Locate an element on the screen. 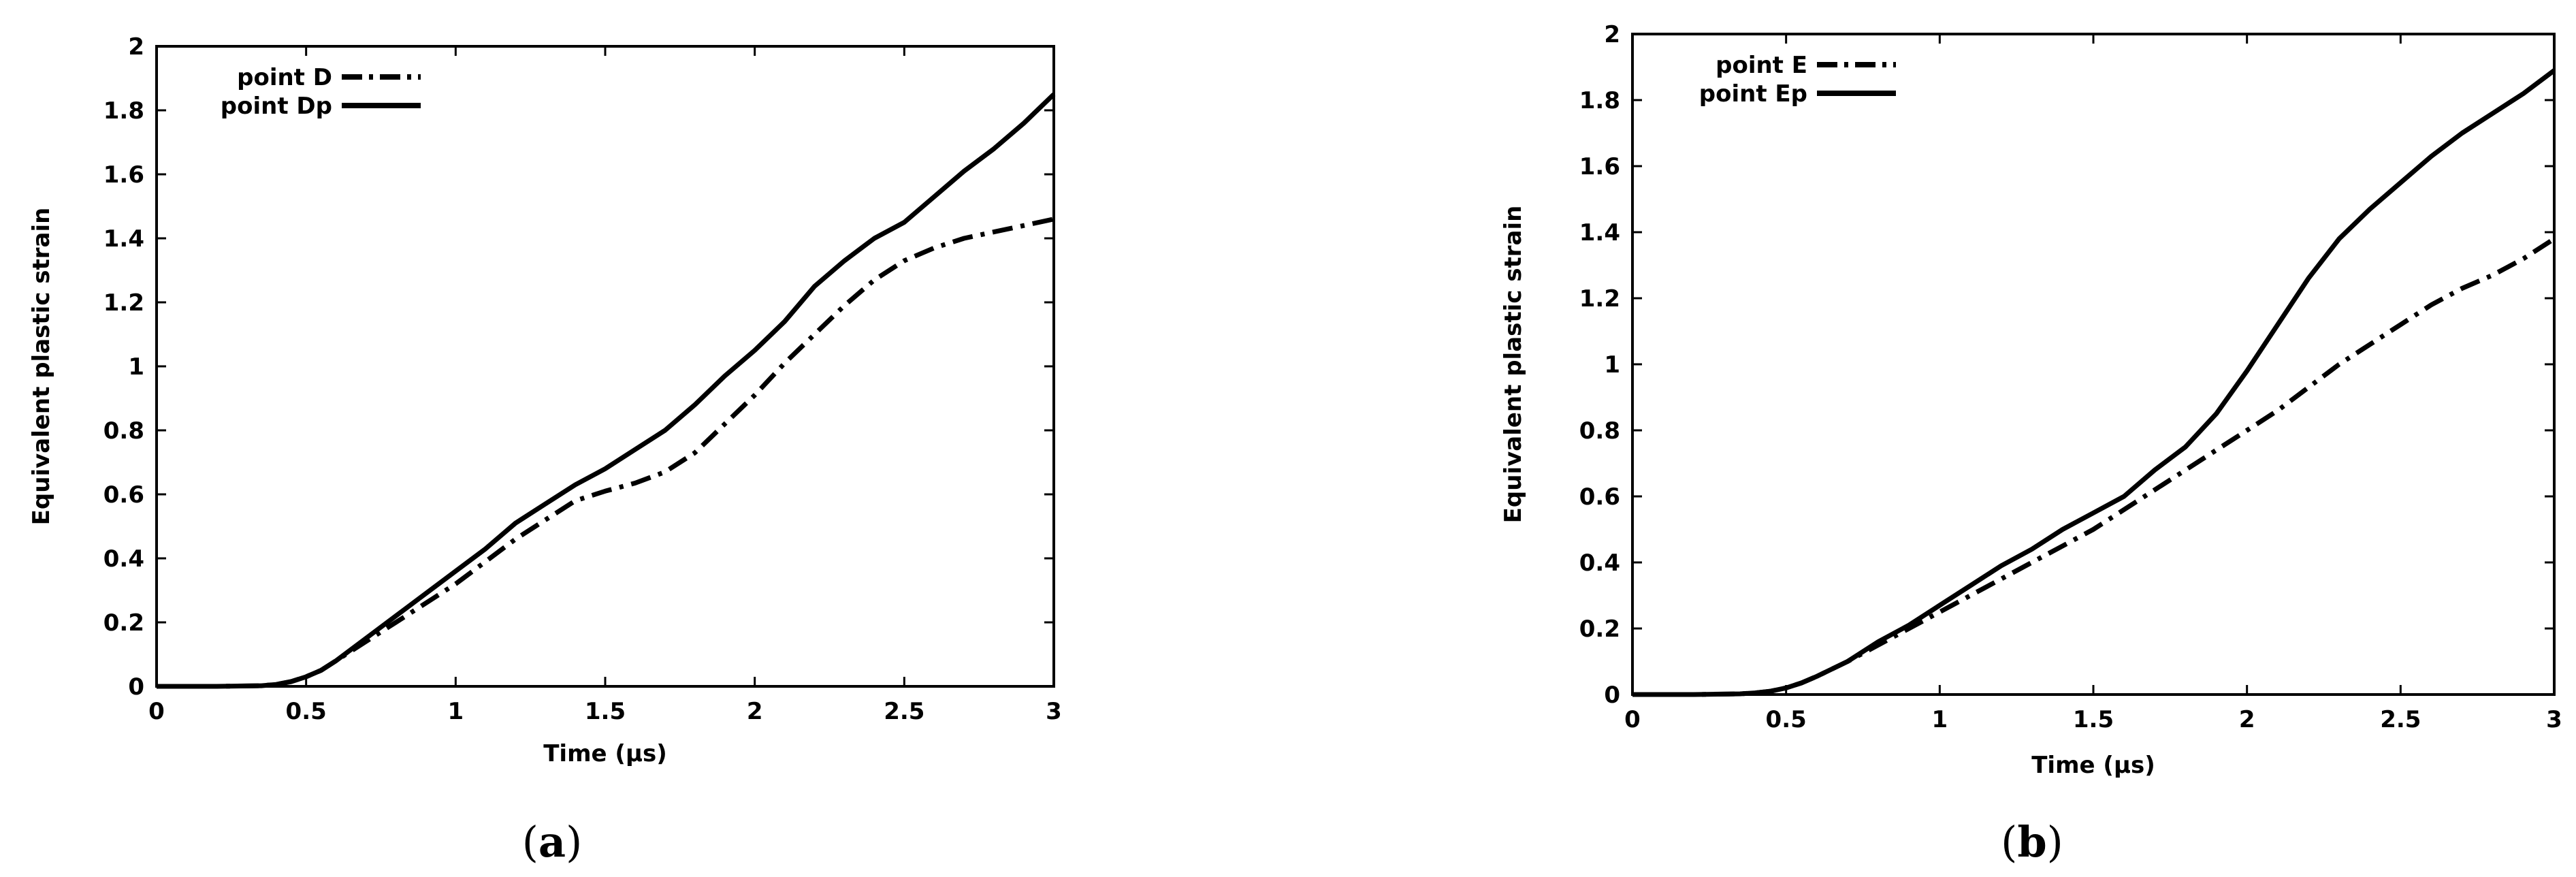  panel-caption: (a) is located at coordinates (552, 842).